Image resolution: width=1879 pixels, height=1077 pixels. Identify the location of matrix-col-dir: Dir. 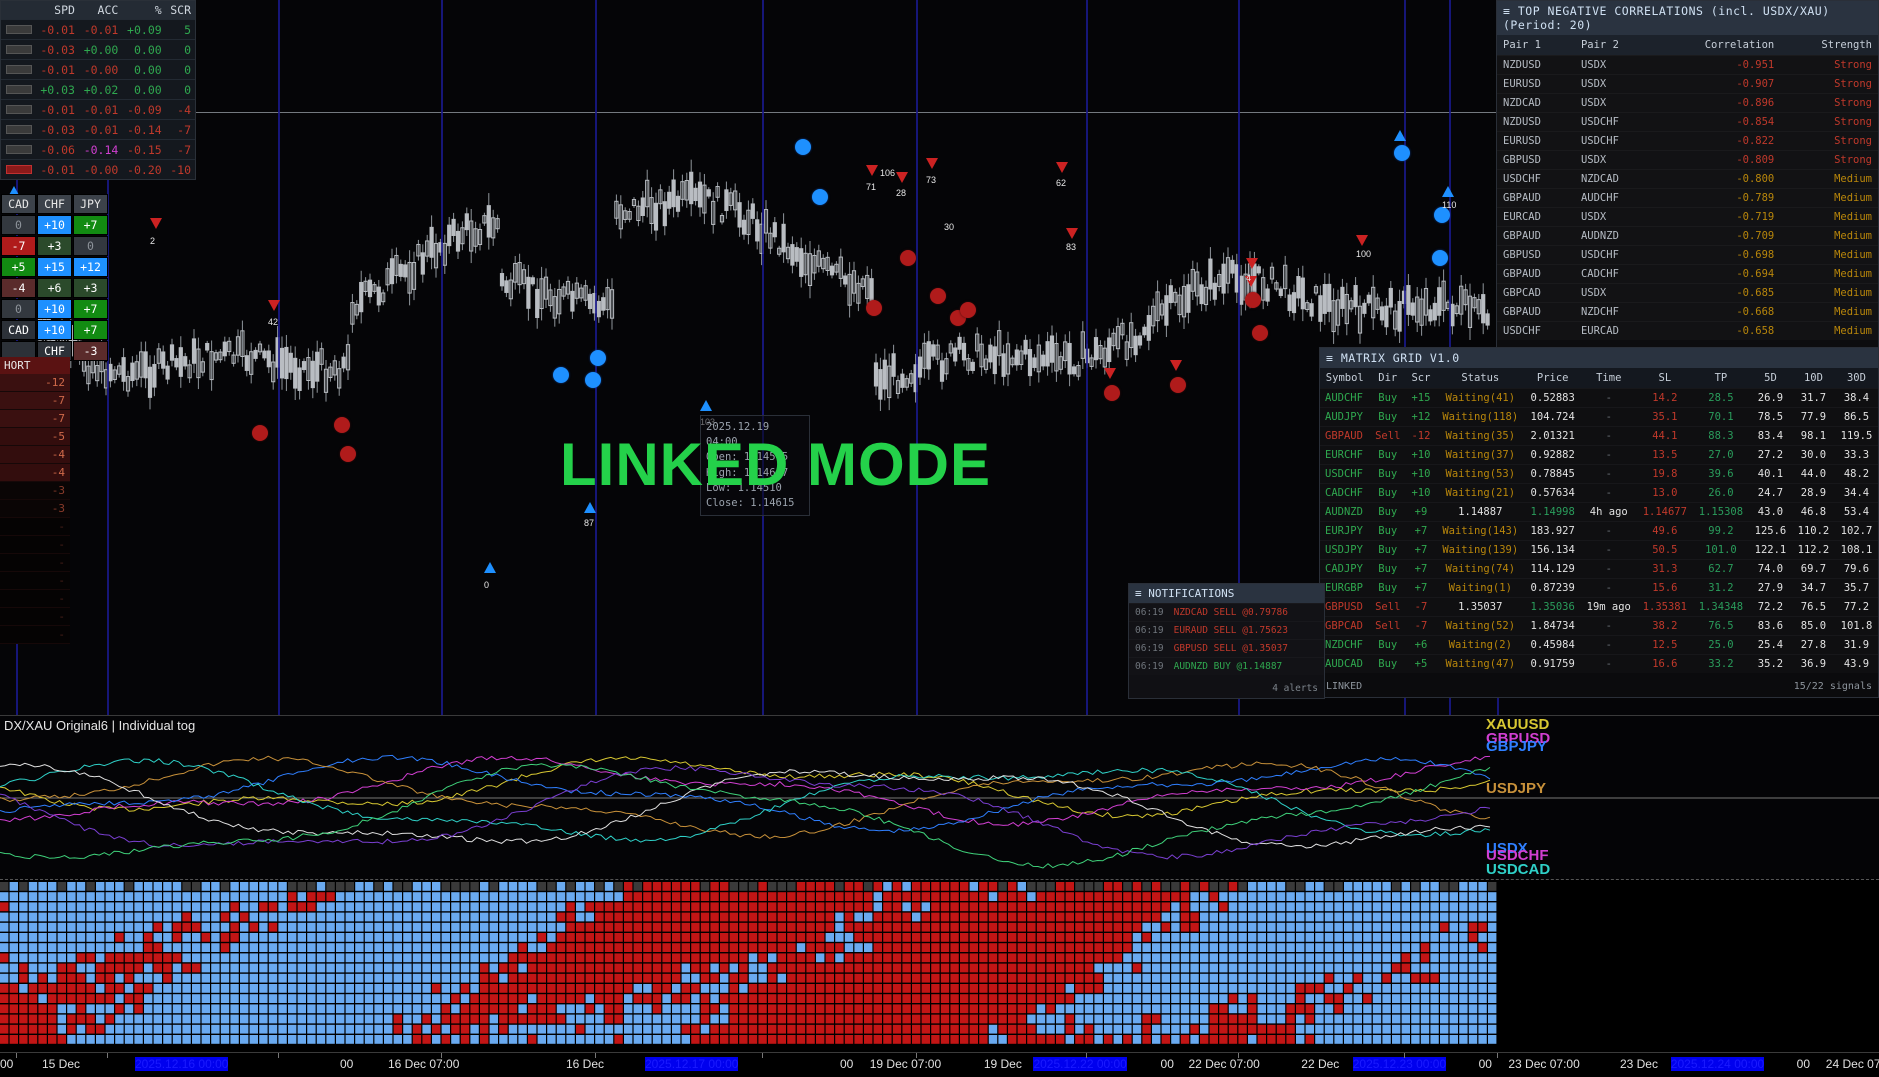
(1387, 378).